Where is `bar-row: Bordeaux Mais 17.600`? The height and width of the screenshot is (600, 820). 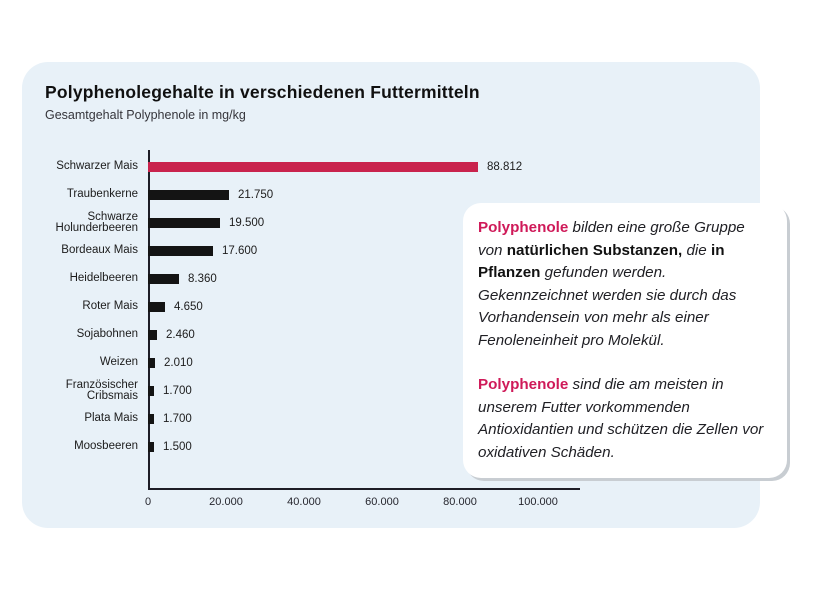 bar-row: Bordeaux Mais 17.600 is located at coordinates (400, 251).